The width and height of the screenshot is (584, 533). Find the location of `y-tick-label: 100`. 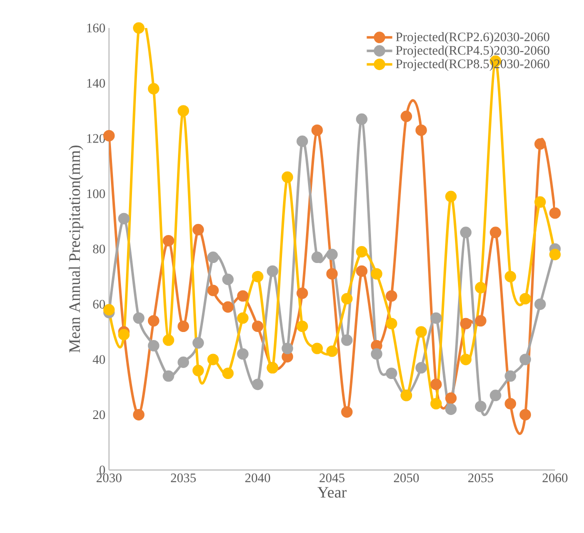

y-tick-label: 100 is located at coordinates (96, 193).